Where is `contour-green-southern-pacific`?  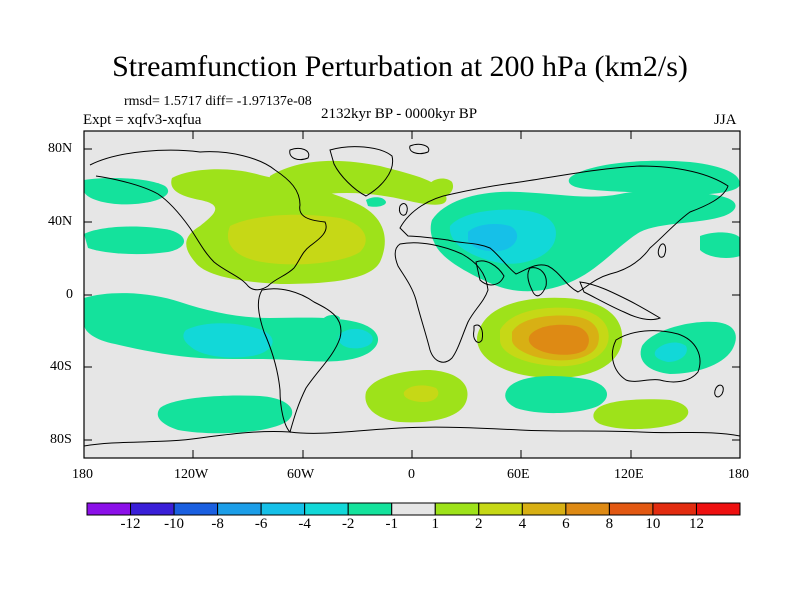 contour-green-southern-pacific is located at coordinates (641, 414).